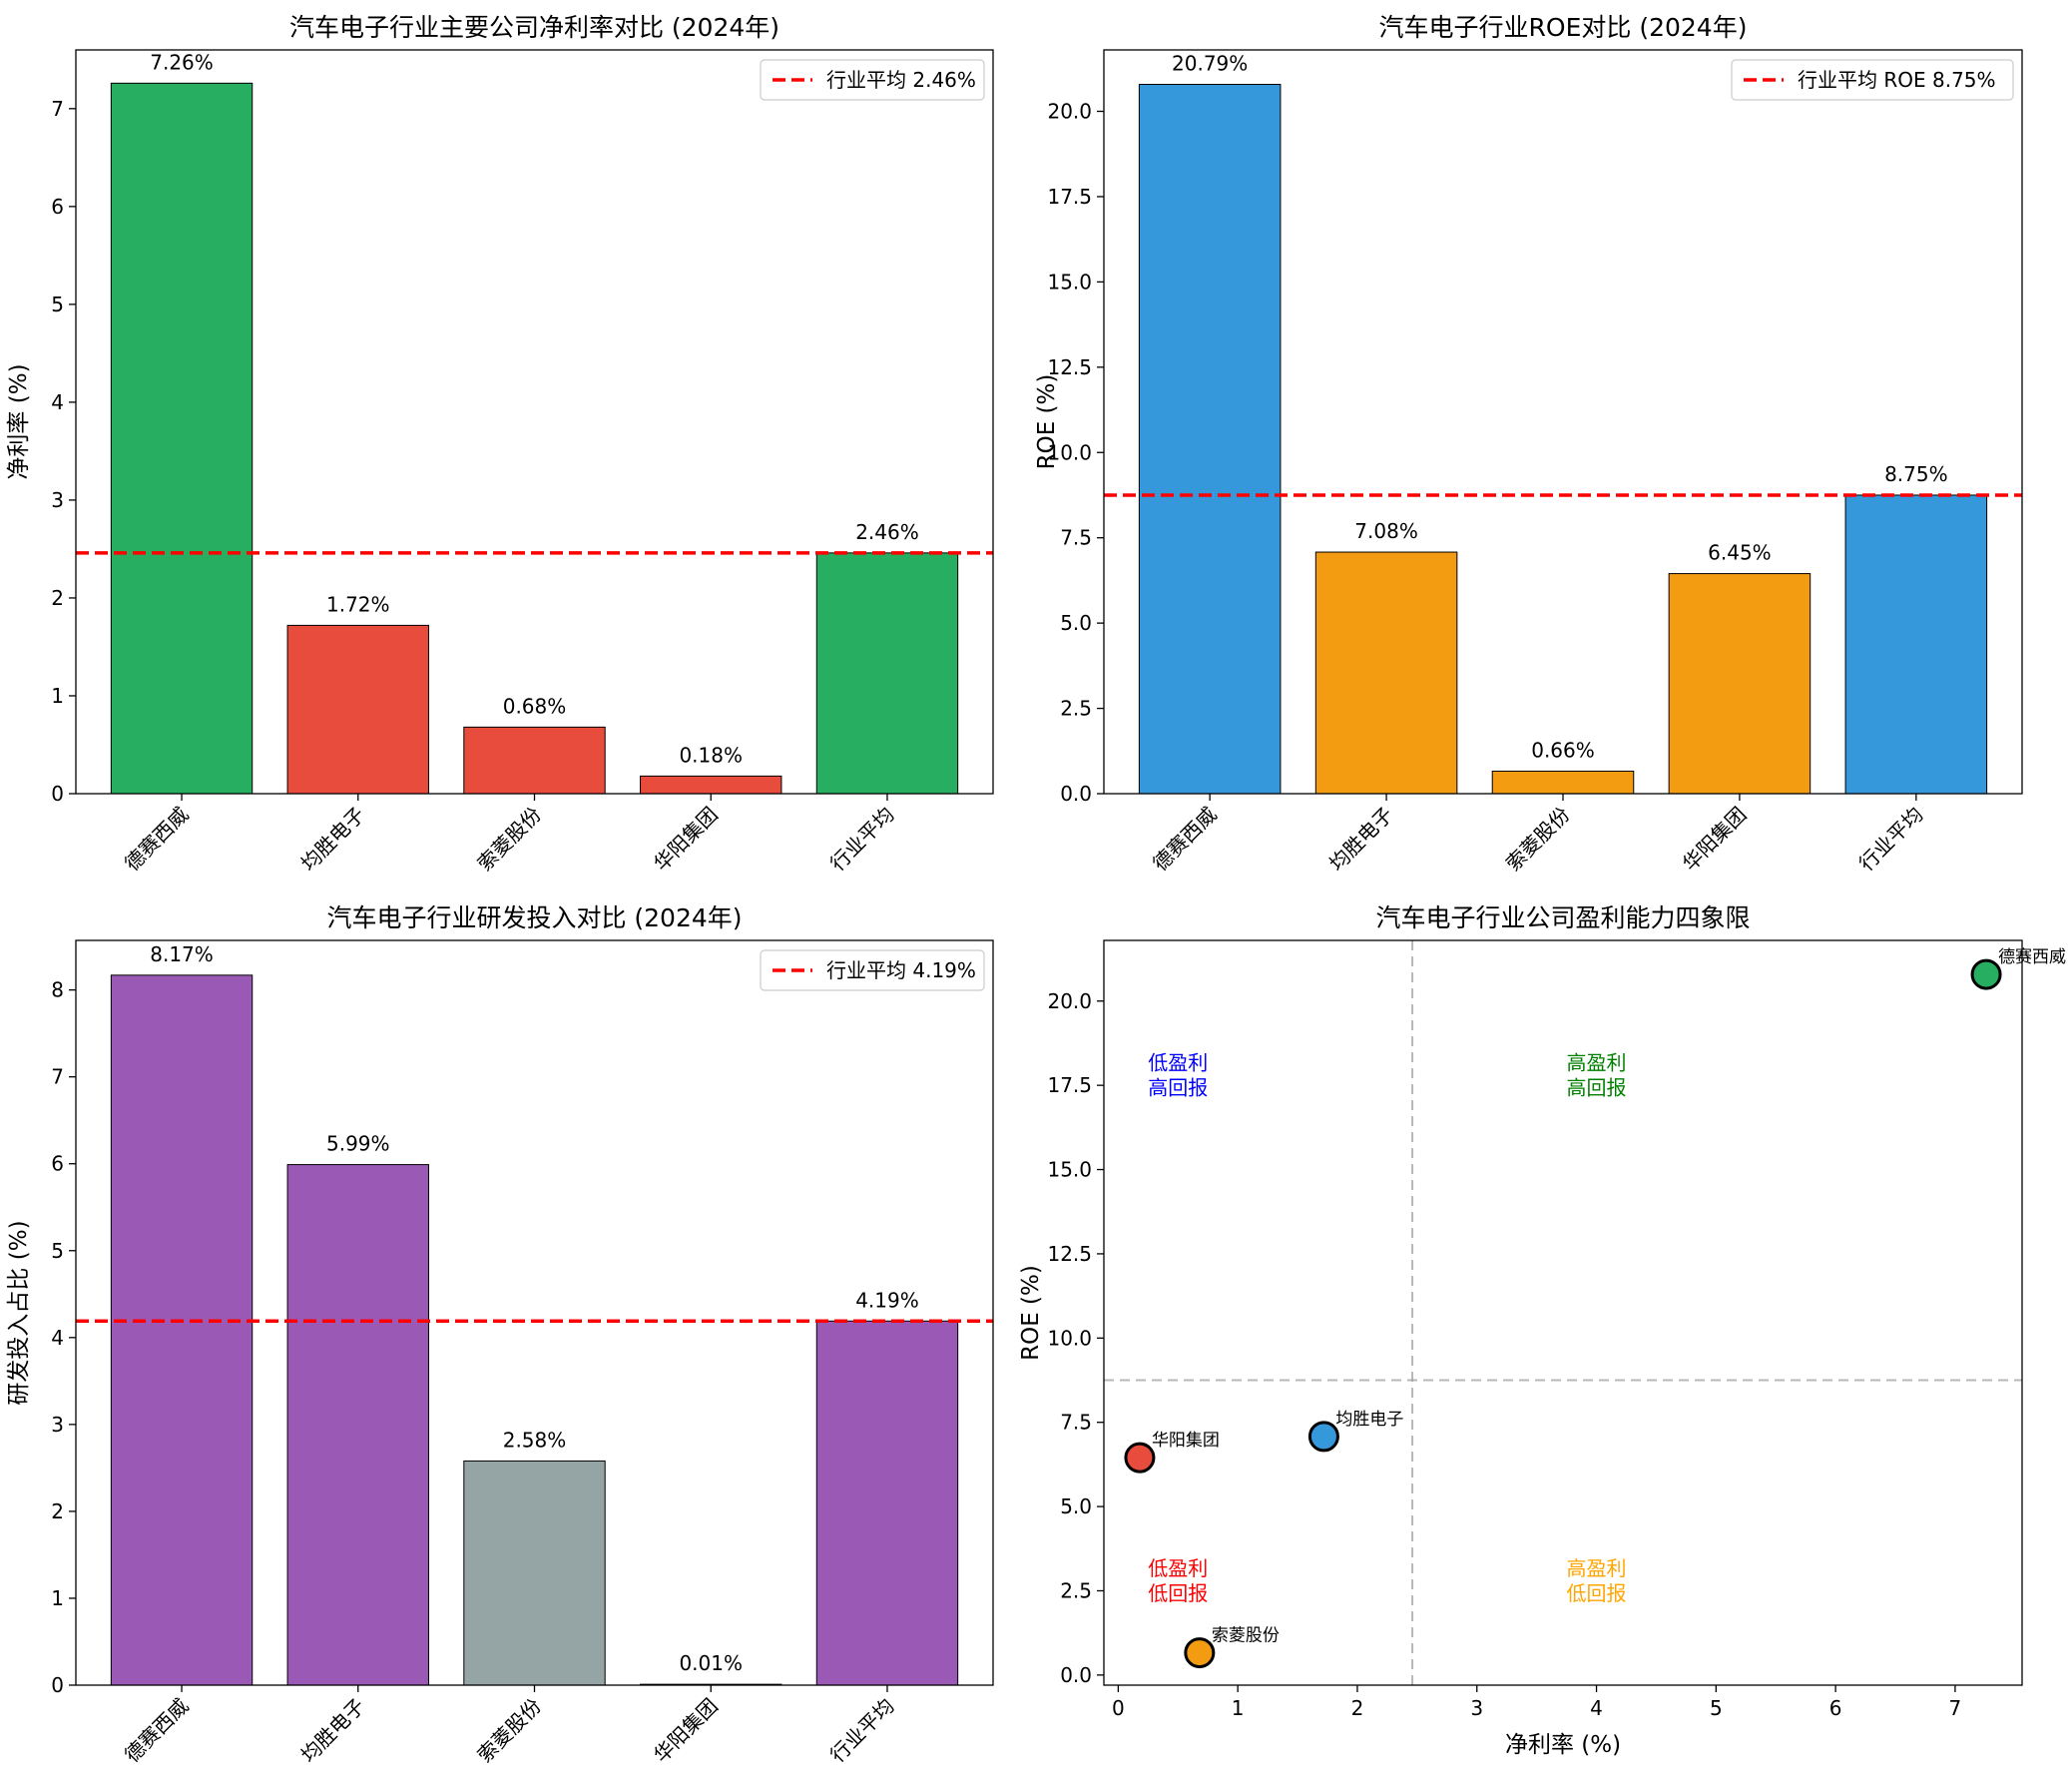 The image size is (2072, 1782). Describe the element at coordinates (1239, 1708) in the screenshot. I see `x-tick-label: 1` at that location.